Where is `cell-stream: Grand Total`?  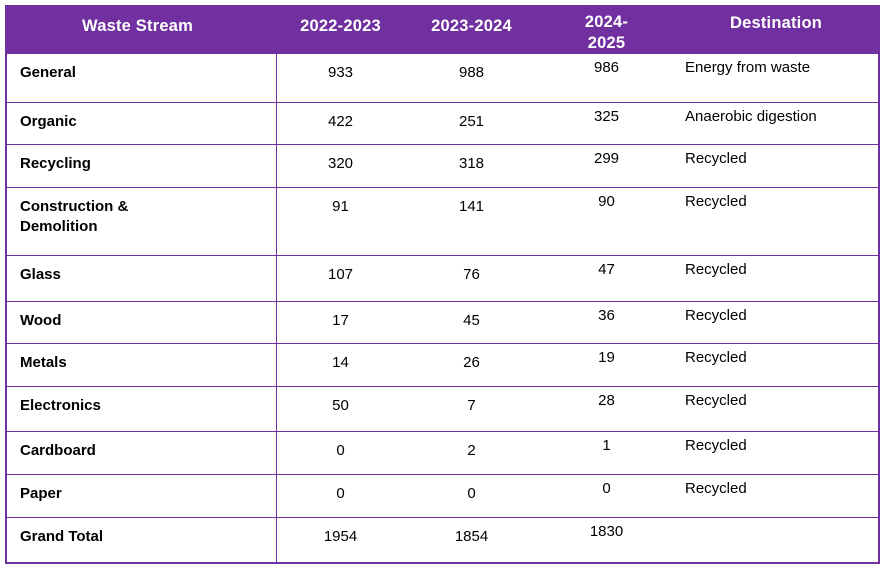
cell-stream: Grand Total is located at coordinates (142, 540).